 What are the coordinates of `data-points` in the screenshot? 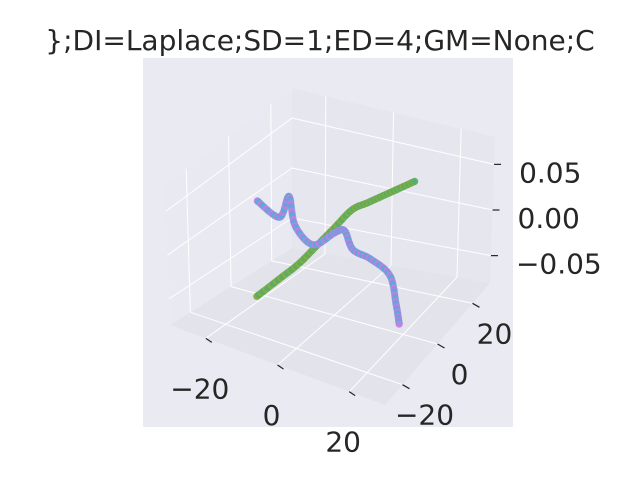 It's located at (336, 252).